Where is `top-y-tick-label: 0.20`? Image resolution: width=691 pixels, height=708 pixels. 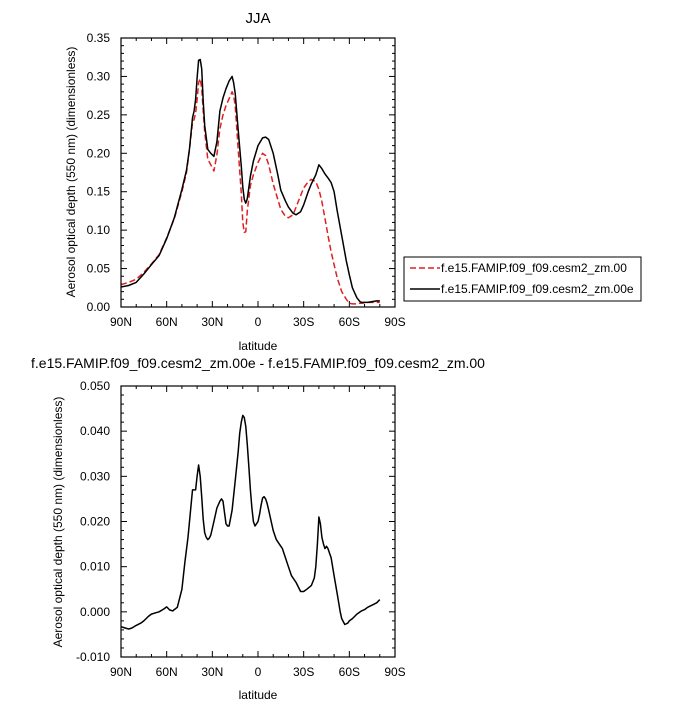 top-y-tick-label: 0.20 is located at coordinates (99, 153).